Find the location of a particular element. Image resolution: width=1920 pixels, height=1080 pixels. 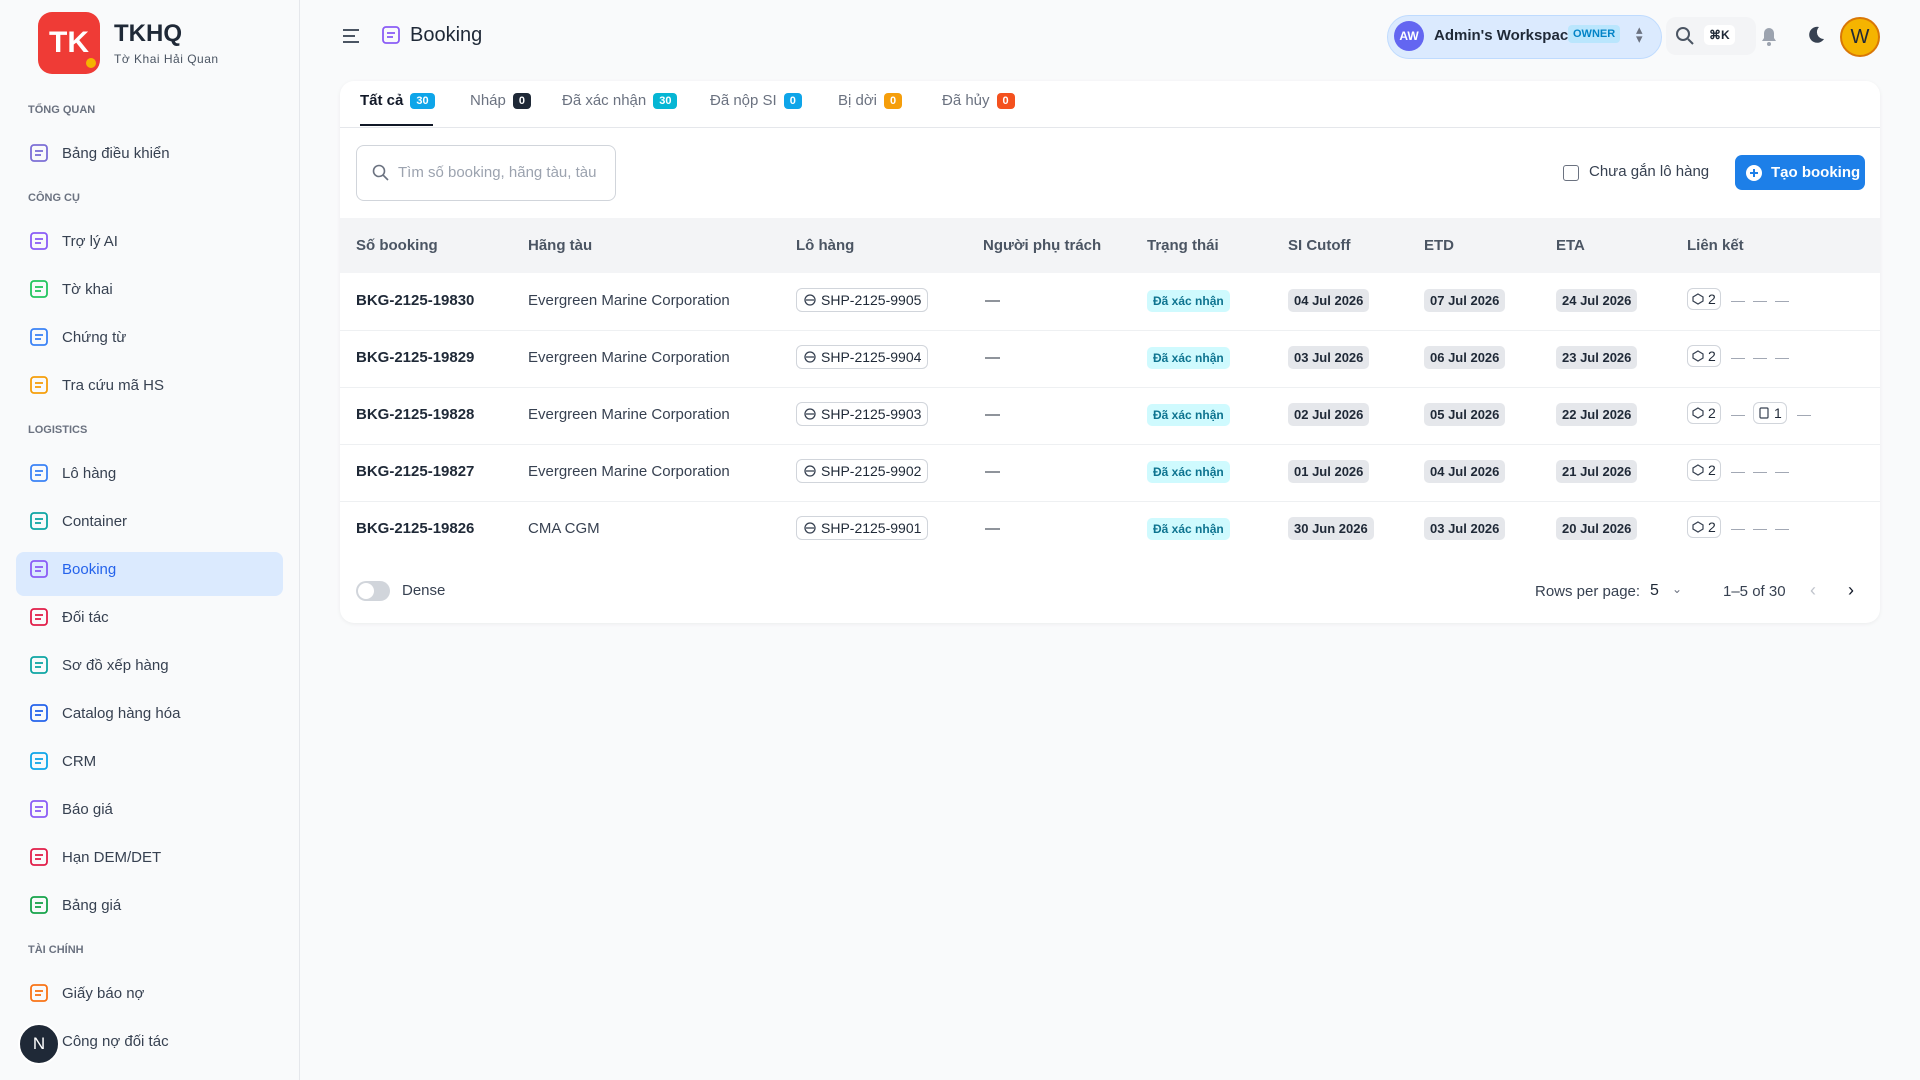

booking-number: BKG-2125-19829 is located at coordinates (415, 357).